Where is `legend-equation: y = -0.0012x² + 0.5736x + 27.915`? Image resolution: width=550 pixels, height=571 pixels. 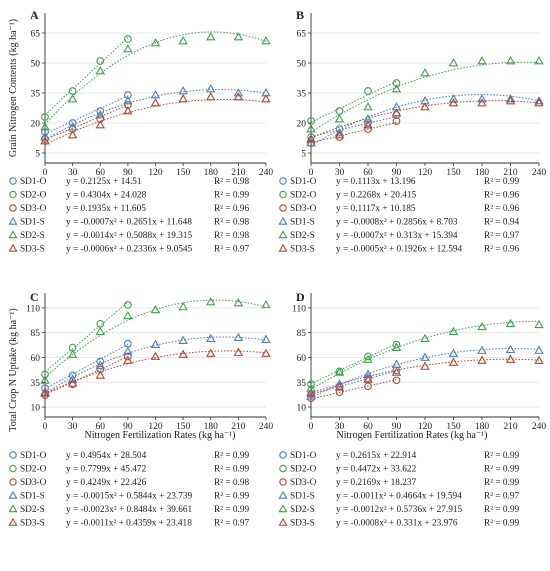
legend-equation: y = -0.0012x² + 0.5736x + 27.915 is located at coordinates (399, 510).